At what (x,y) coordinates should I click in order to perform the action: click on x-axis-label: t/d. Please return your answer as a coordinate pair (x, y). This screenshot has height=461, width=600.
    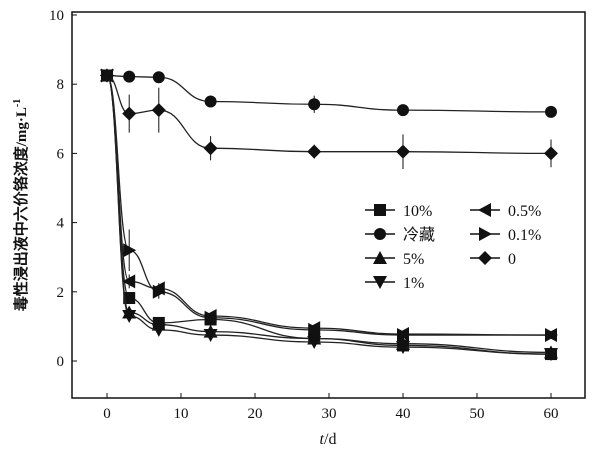
    Looking at the image, I should click on (328, 439).